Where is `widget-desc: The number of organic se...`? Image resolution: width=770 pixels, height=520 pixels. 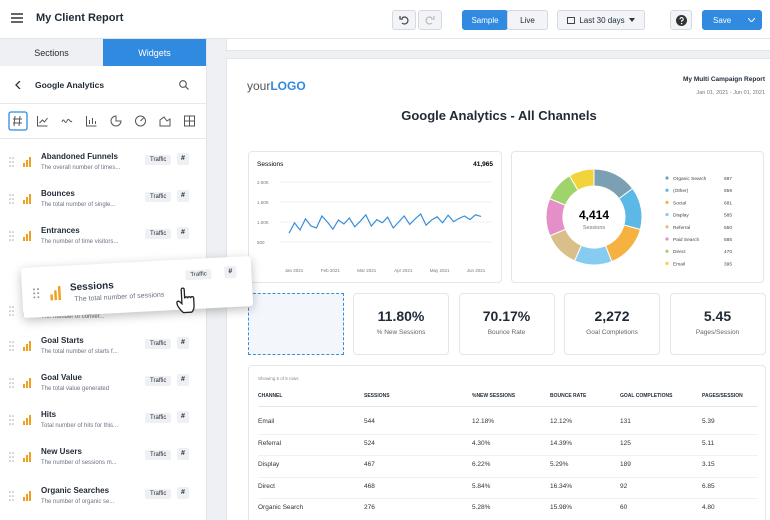
widget-desc: The number of organic se... is located at coordinates (78, 502).